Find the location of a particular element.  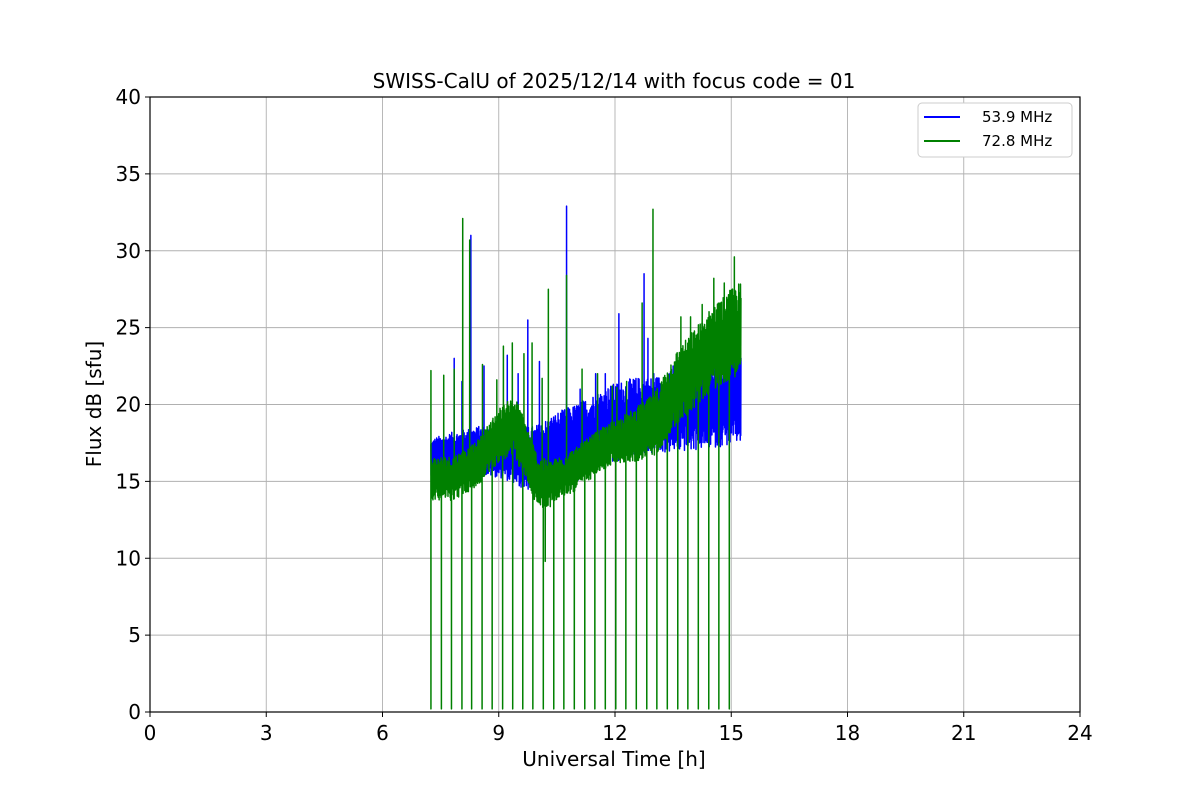

legend-label-72-8: 72.8 MHz is located at coordinates (1017, 141).